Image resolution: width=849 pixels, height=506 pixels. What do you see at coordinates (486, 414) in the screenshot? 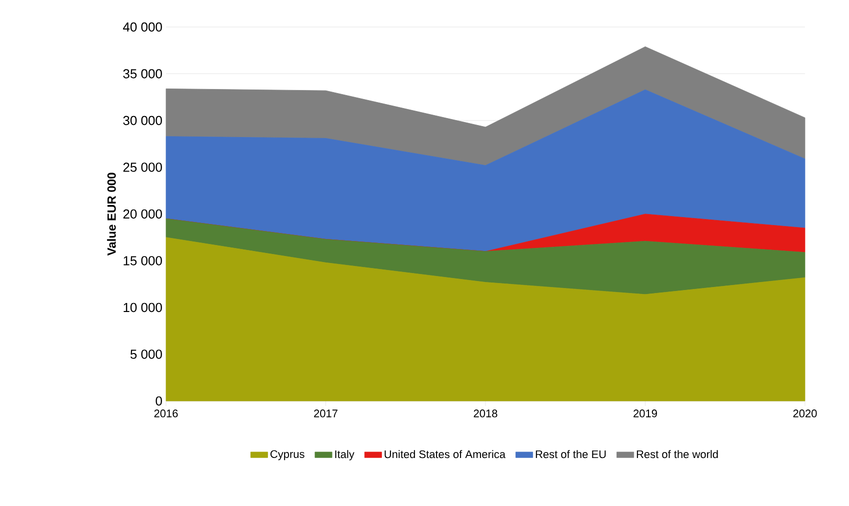
I see `x-tick-label: 2018` at bounding box center [486, 414].